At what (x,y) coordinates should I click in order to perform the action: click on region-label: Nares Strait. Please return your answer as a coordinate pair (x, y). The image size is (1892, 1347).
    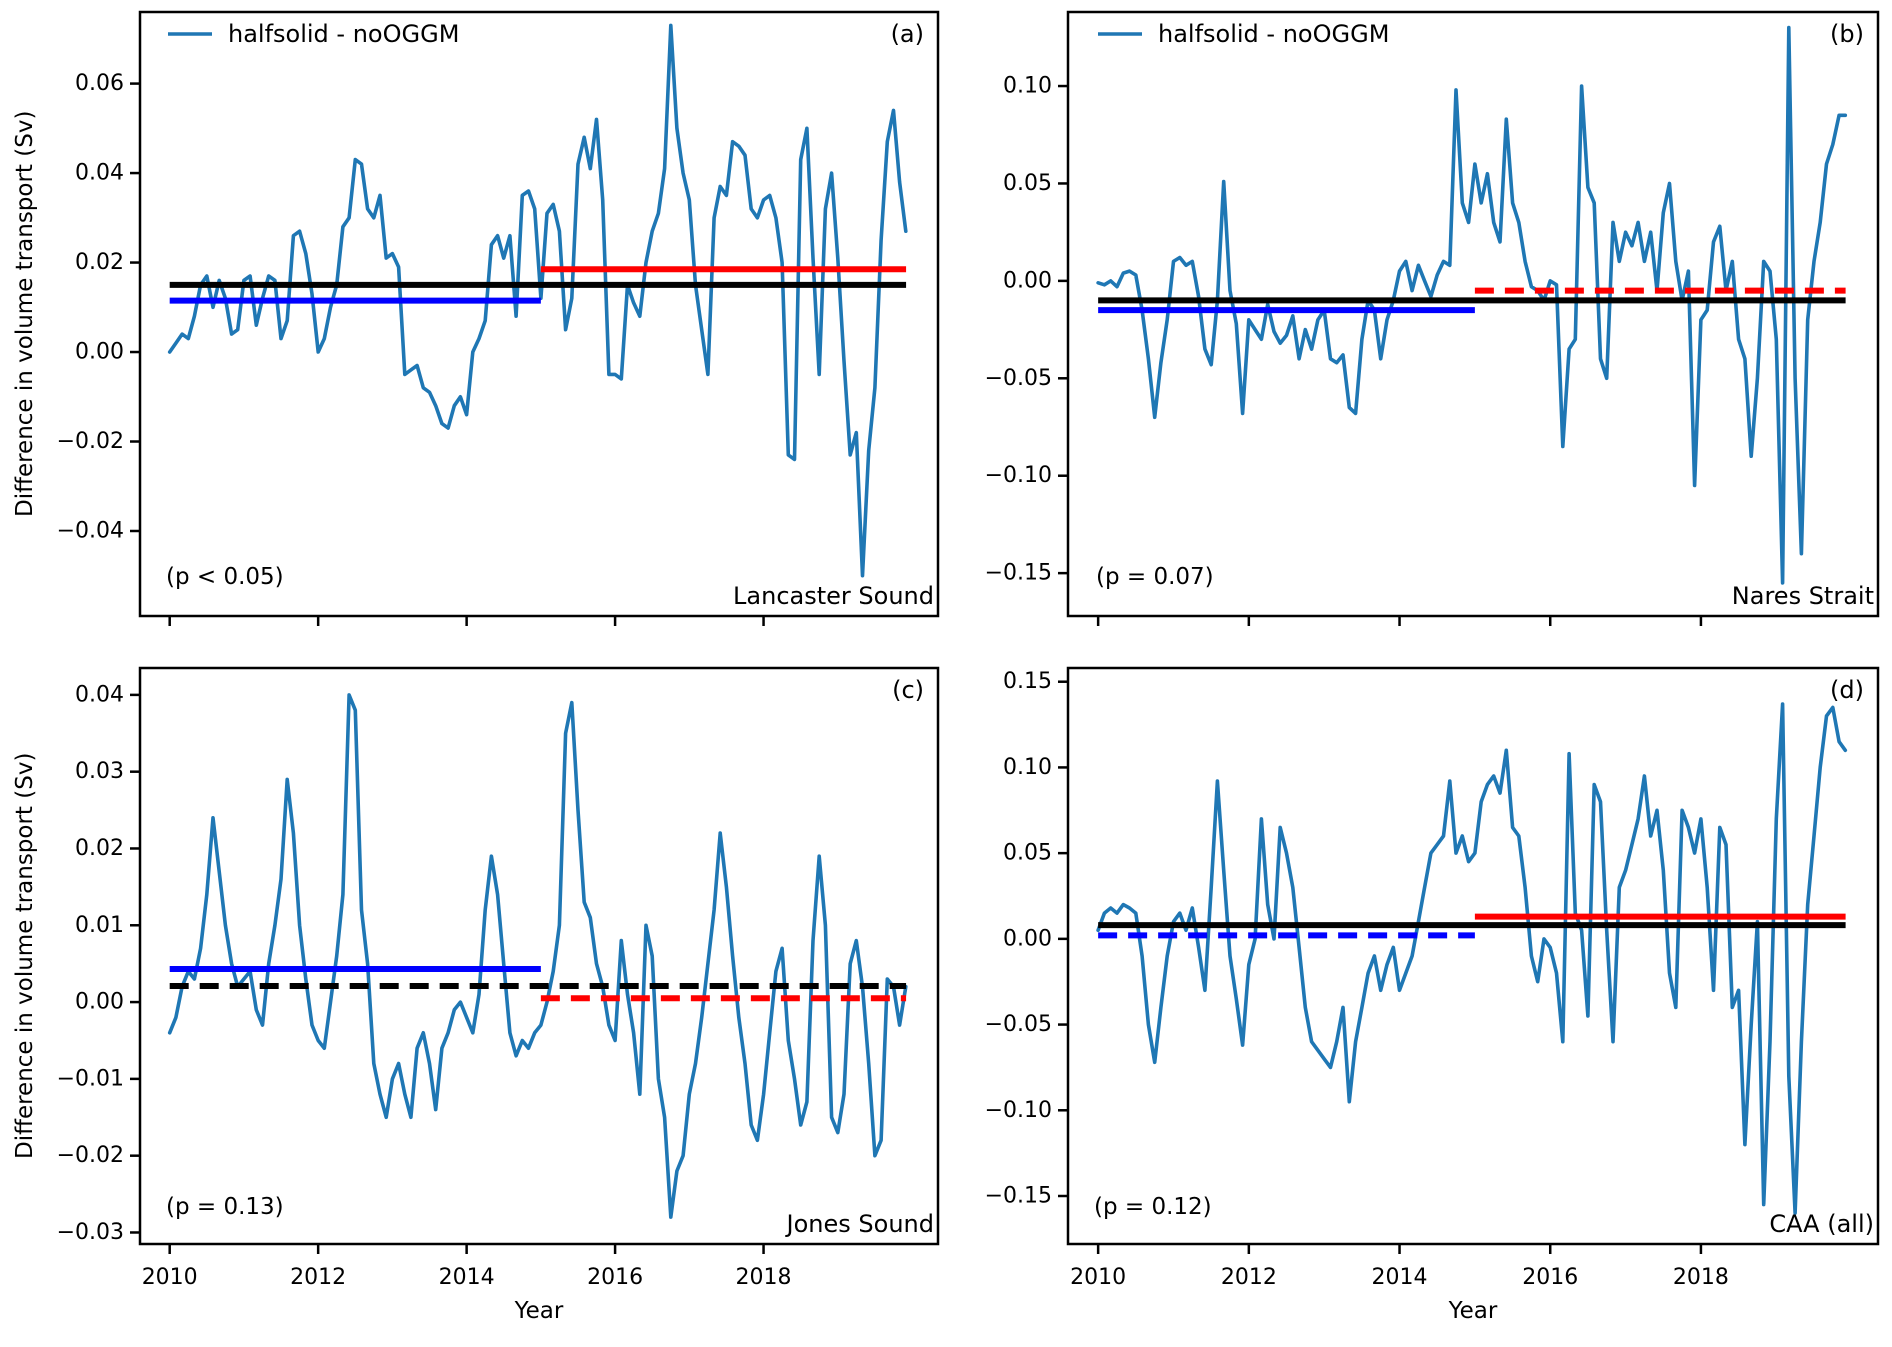
    Looking at the image, I should click on (1802, 596).